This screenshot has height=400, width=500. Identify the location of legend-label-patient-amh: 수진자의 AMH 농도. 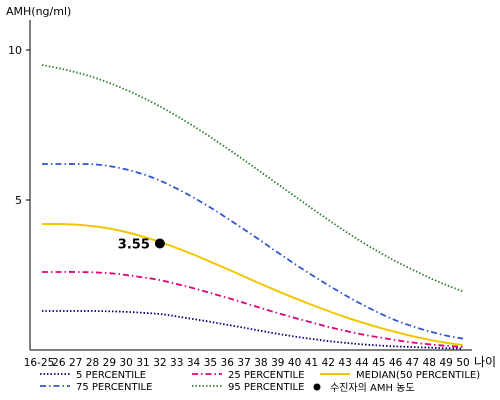
(372, 388).